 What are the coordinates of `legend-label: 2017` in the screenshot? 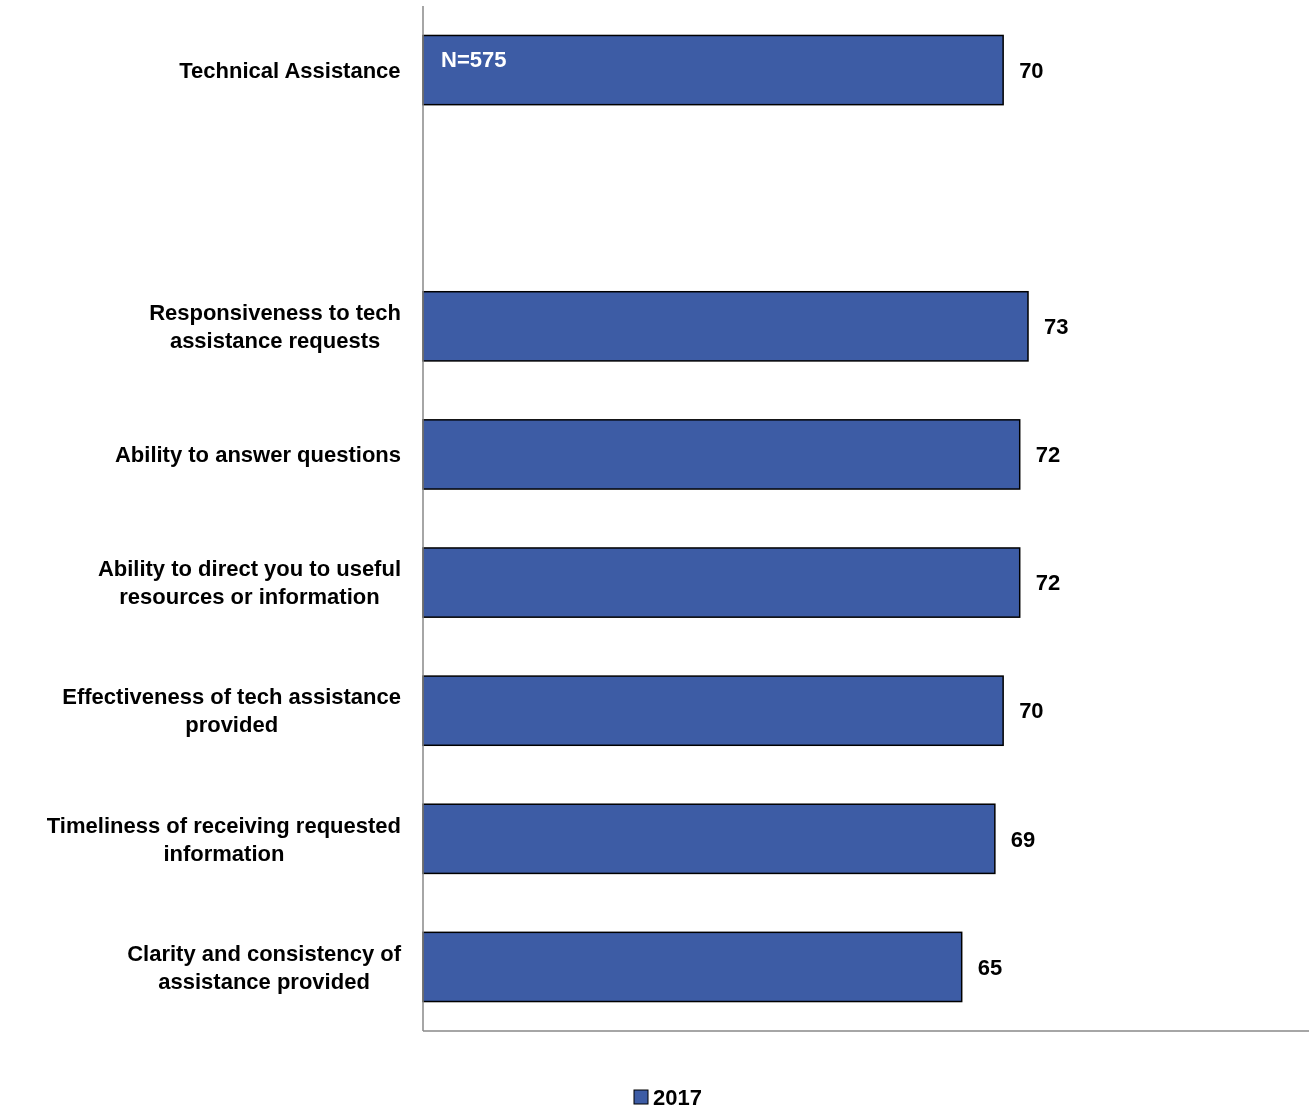 It's located at (677, 1095).